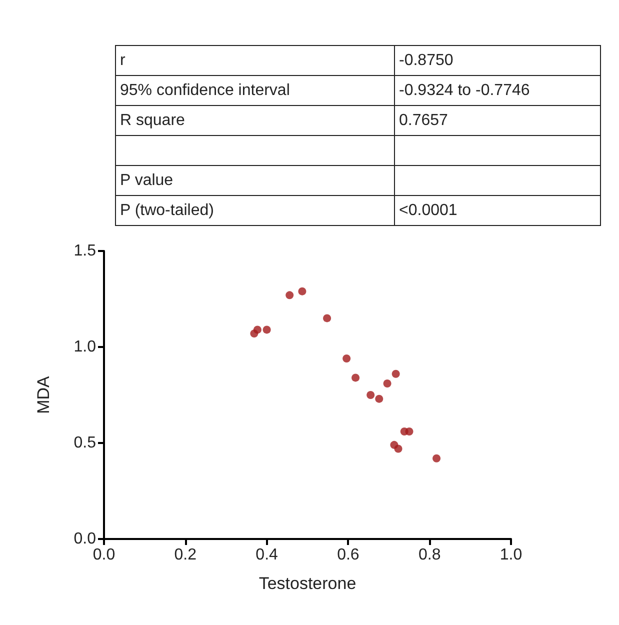 This screenshot has width=619, height=625. Describe the element at coordinates (43, 394) in the screenshot. I see `y-axis-title: MDA` at that location.